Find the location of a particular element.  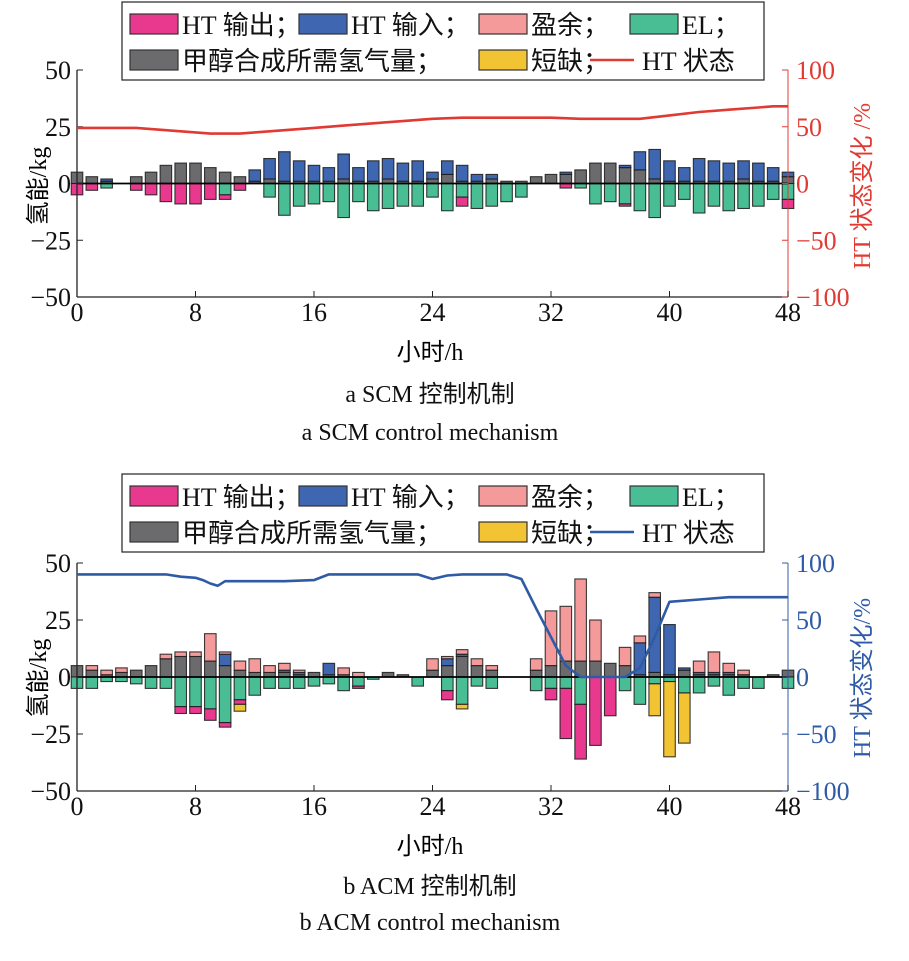

legend-swatch-ht_input is located at coordinates (323, 24).